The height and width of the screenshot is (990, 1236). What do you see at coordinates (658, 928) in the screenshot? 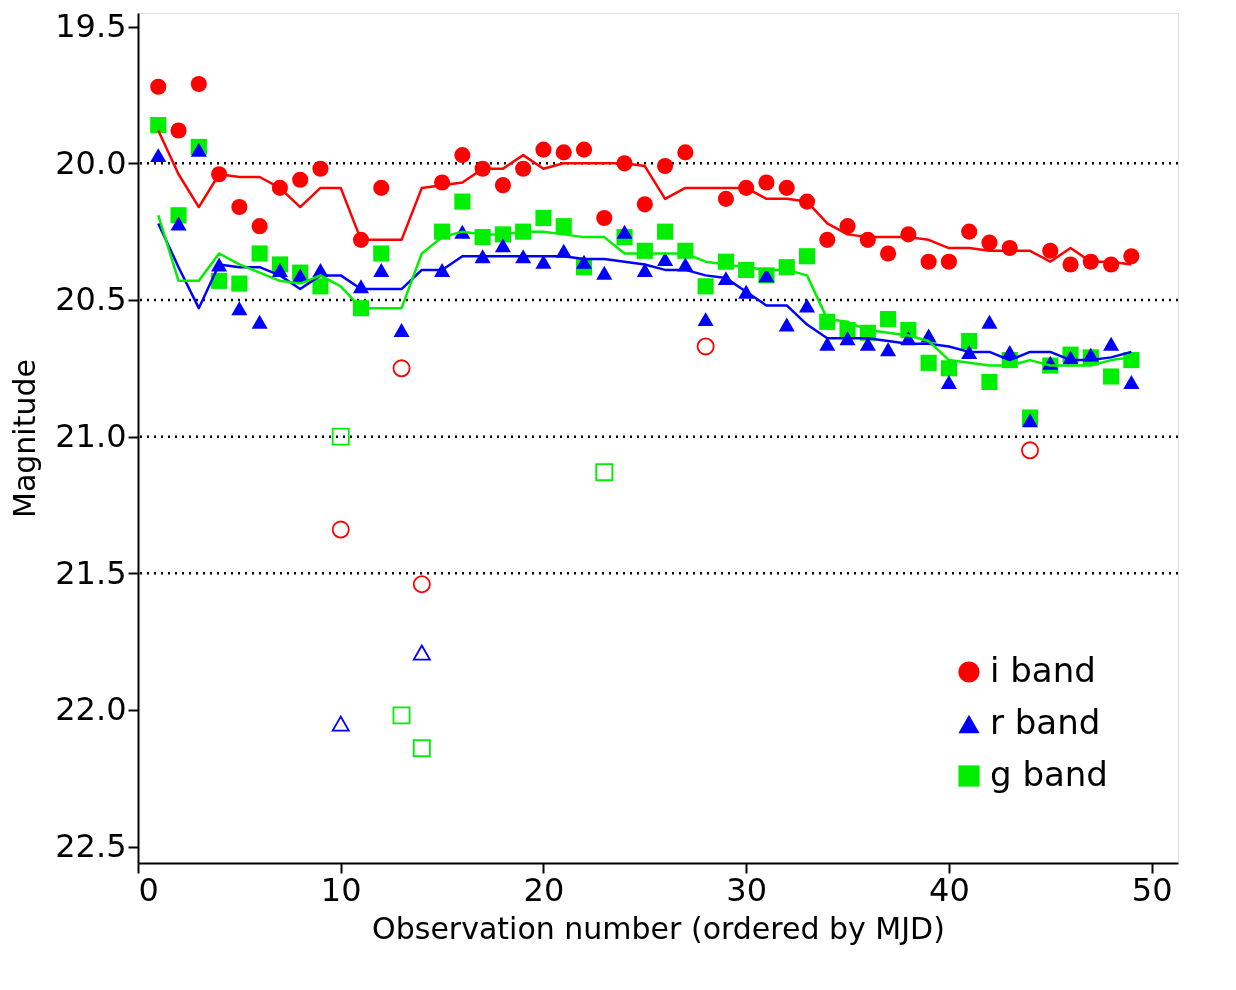
I see `x-axis-title: Observation number (ordered by MJD)` at bounding box center [658, 928].